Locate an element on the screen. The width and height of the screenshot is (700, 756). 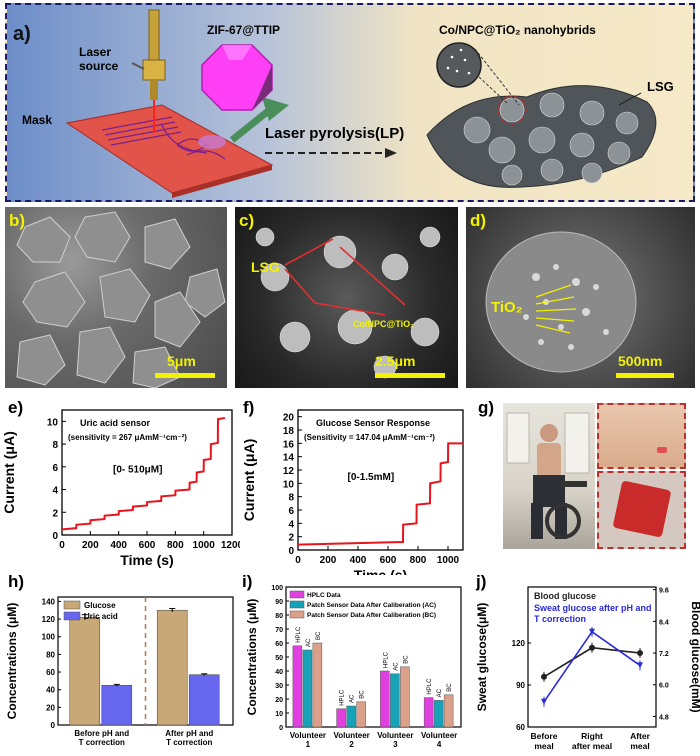
y-tick-label: 14 is located at coordinates (289, 458).